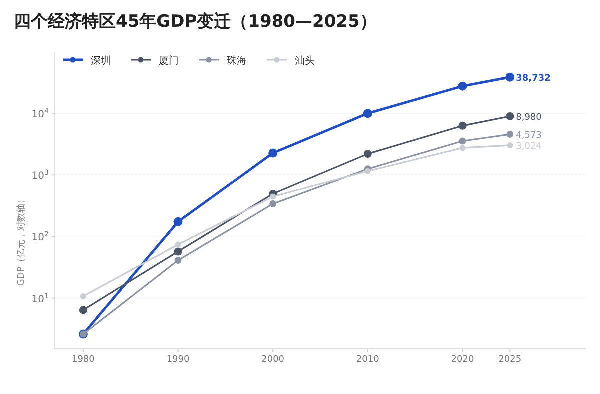  What do you see at coordinates (462, 360) in the screenshot?
I see `x-tick-label: 2020` at bounding box center [462, 360].